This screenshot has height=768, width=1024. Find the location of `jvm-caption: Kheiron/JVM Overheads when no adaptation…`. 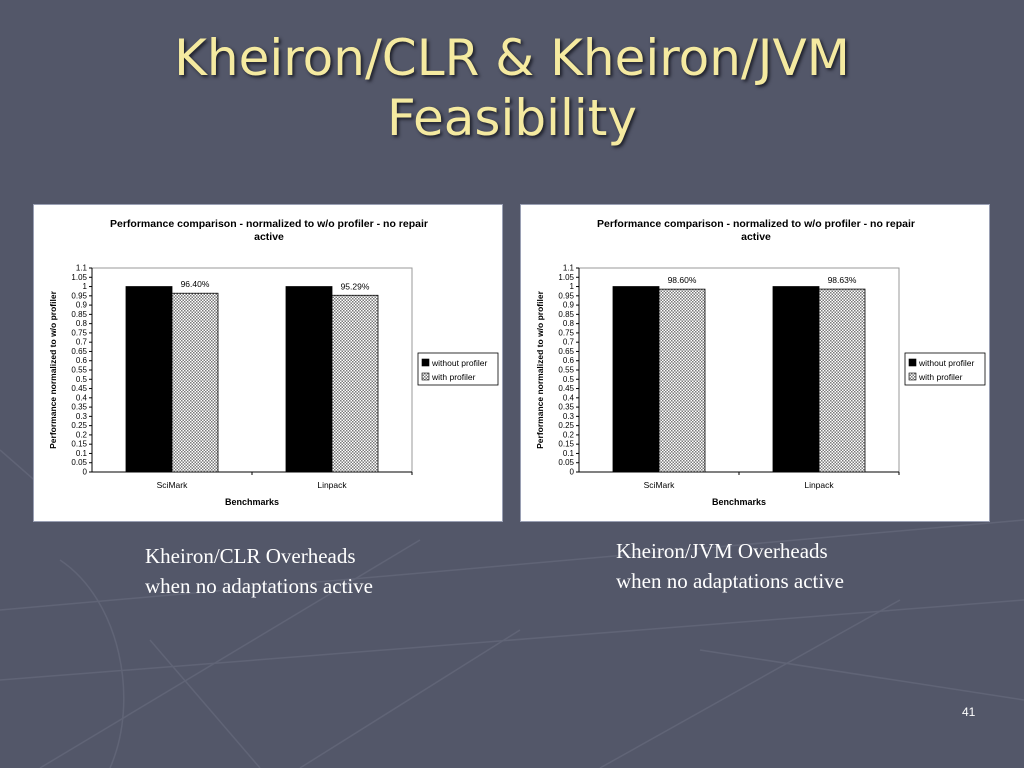

jvm-caption: Kheiron/JVM Overheads when no adaptation… is located at coordinates (730, 566).